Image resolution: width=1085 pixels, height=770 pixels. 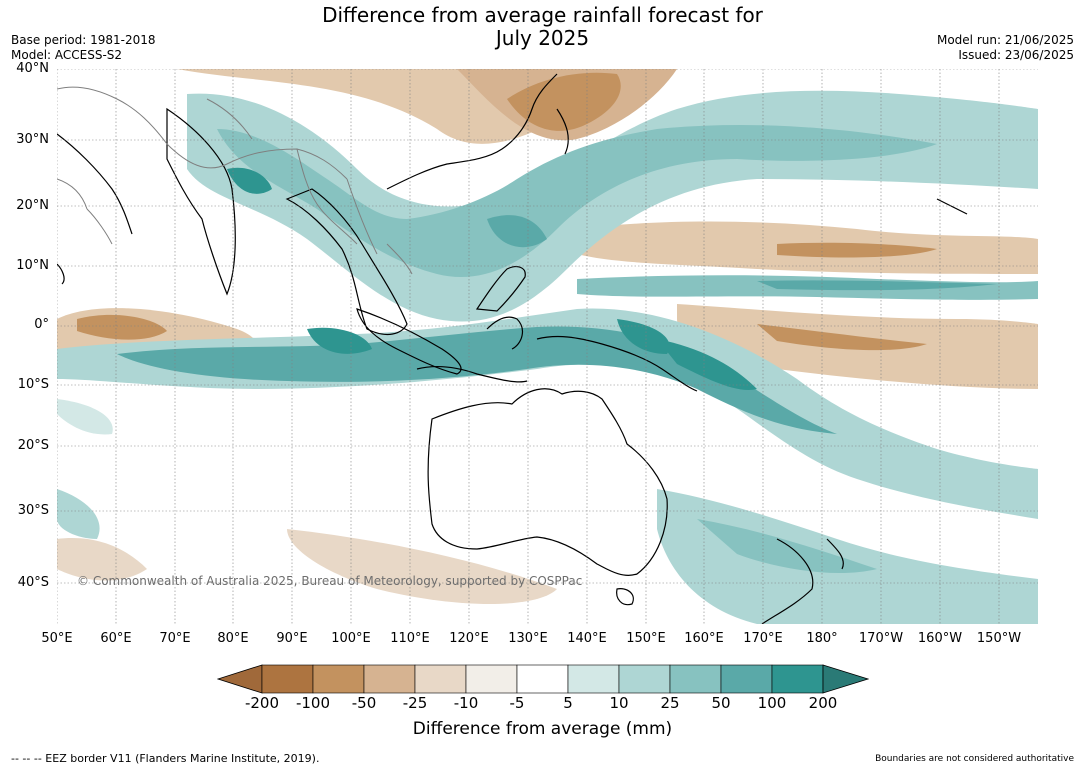 I want to click on lon-label-170w: 170°W, so click(x=881, y=638).